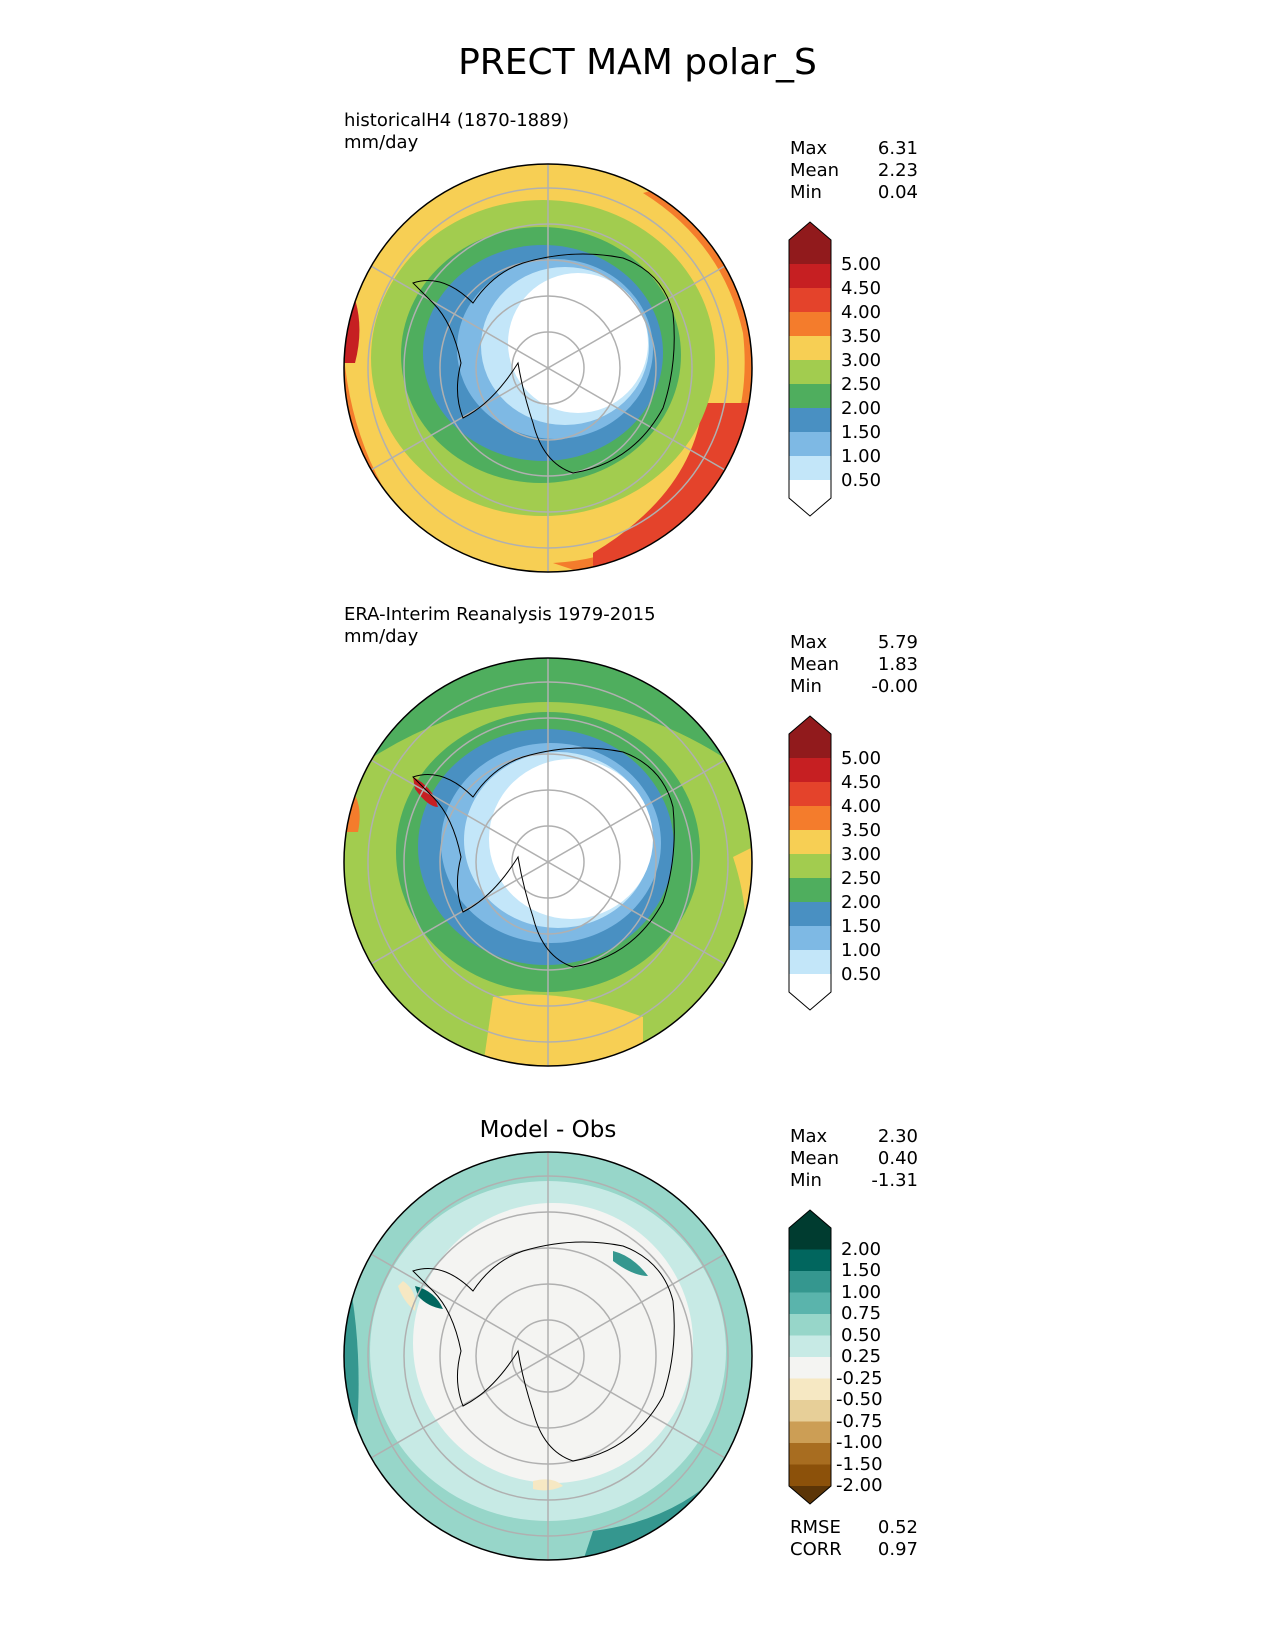 The height and width of the screenshot is (1650, 1275). Describe the element at coordinates (861, 1356) in the screenshot. I see `colorbar-tick-label: 0.25` at that location.